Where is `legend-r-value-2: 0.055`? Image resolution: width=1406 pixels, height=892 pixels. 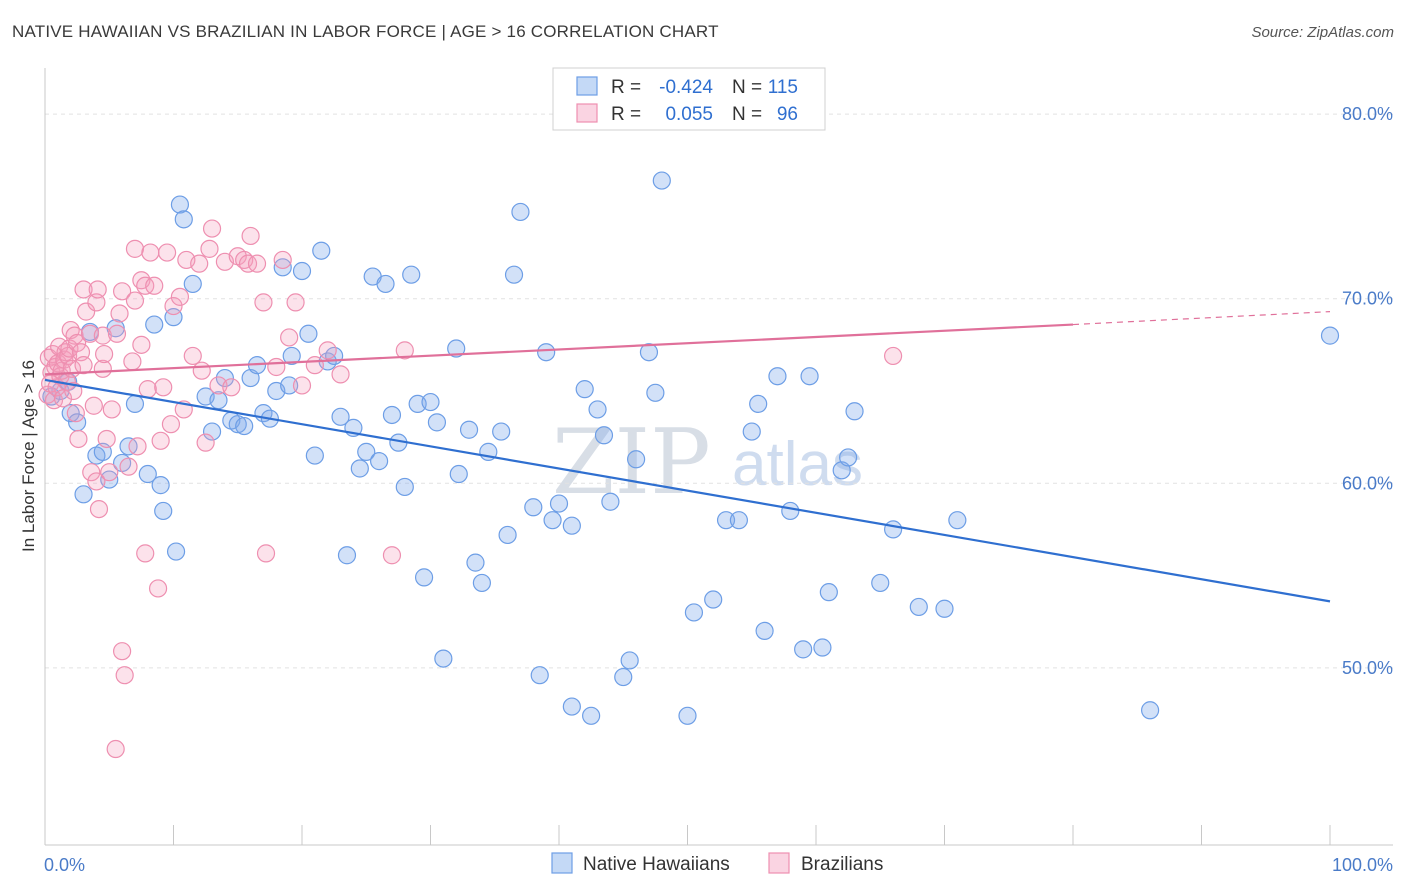
legend-r-value-2: 0.055 is located at coordinates (689, 114).